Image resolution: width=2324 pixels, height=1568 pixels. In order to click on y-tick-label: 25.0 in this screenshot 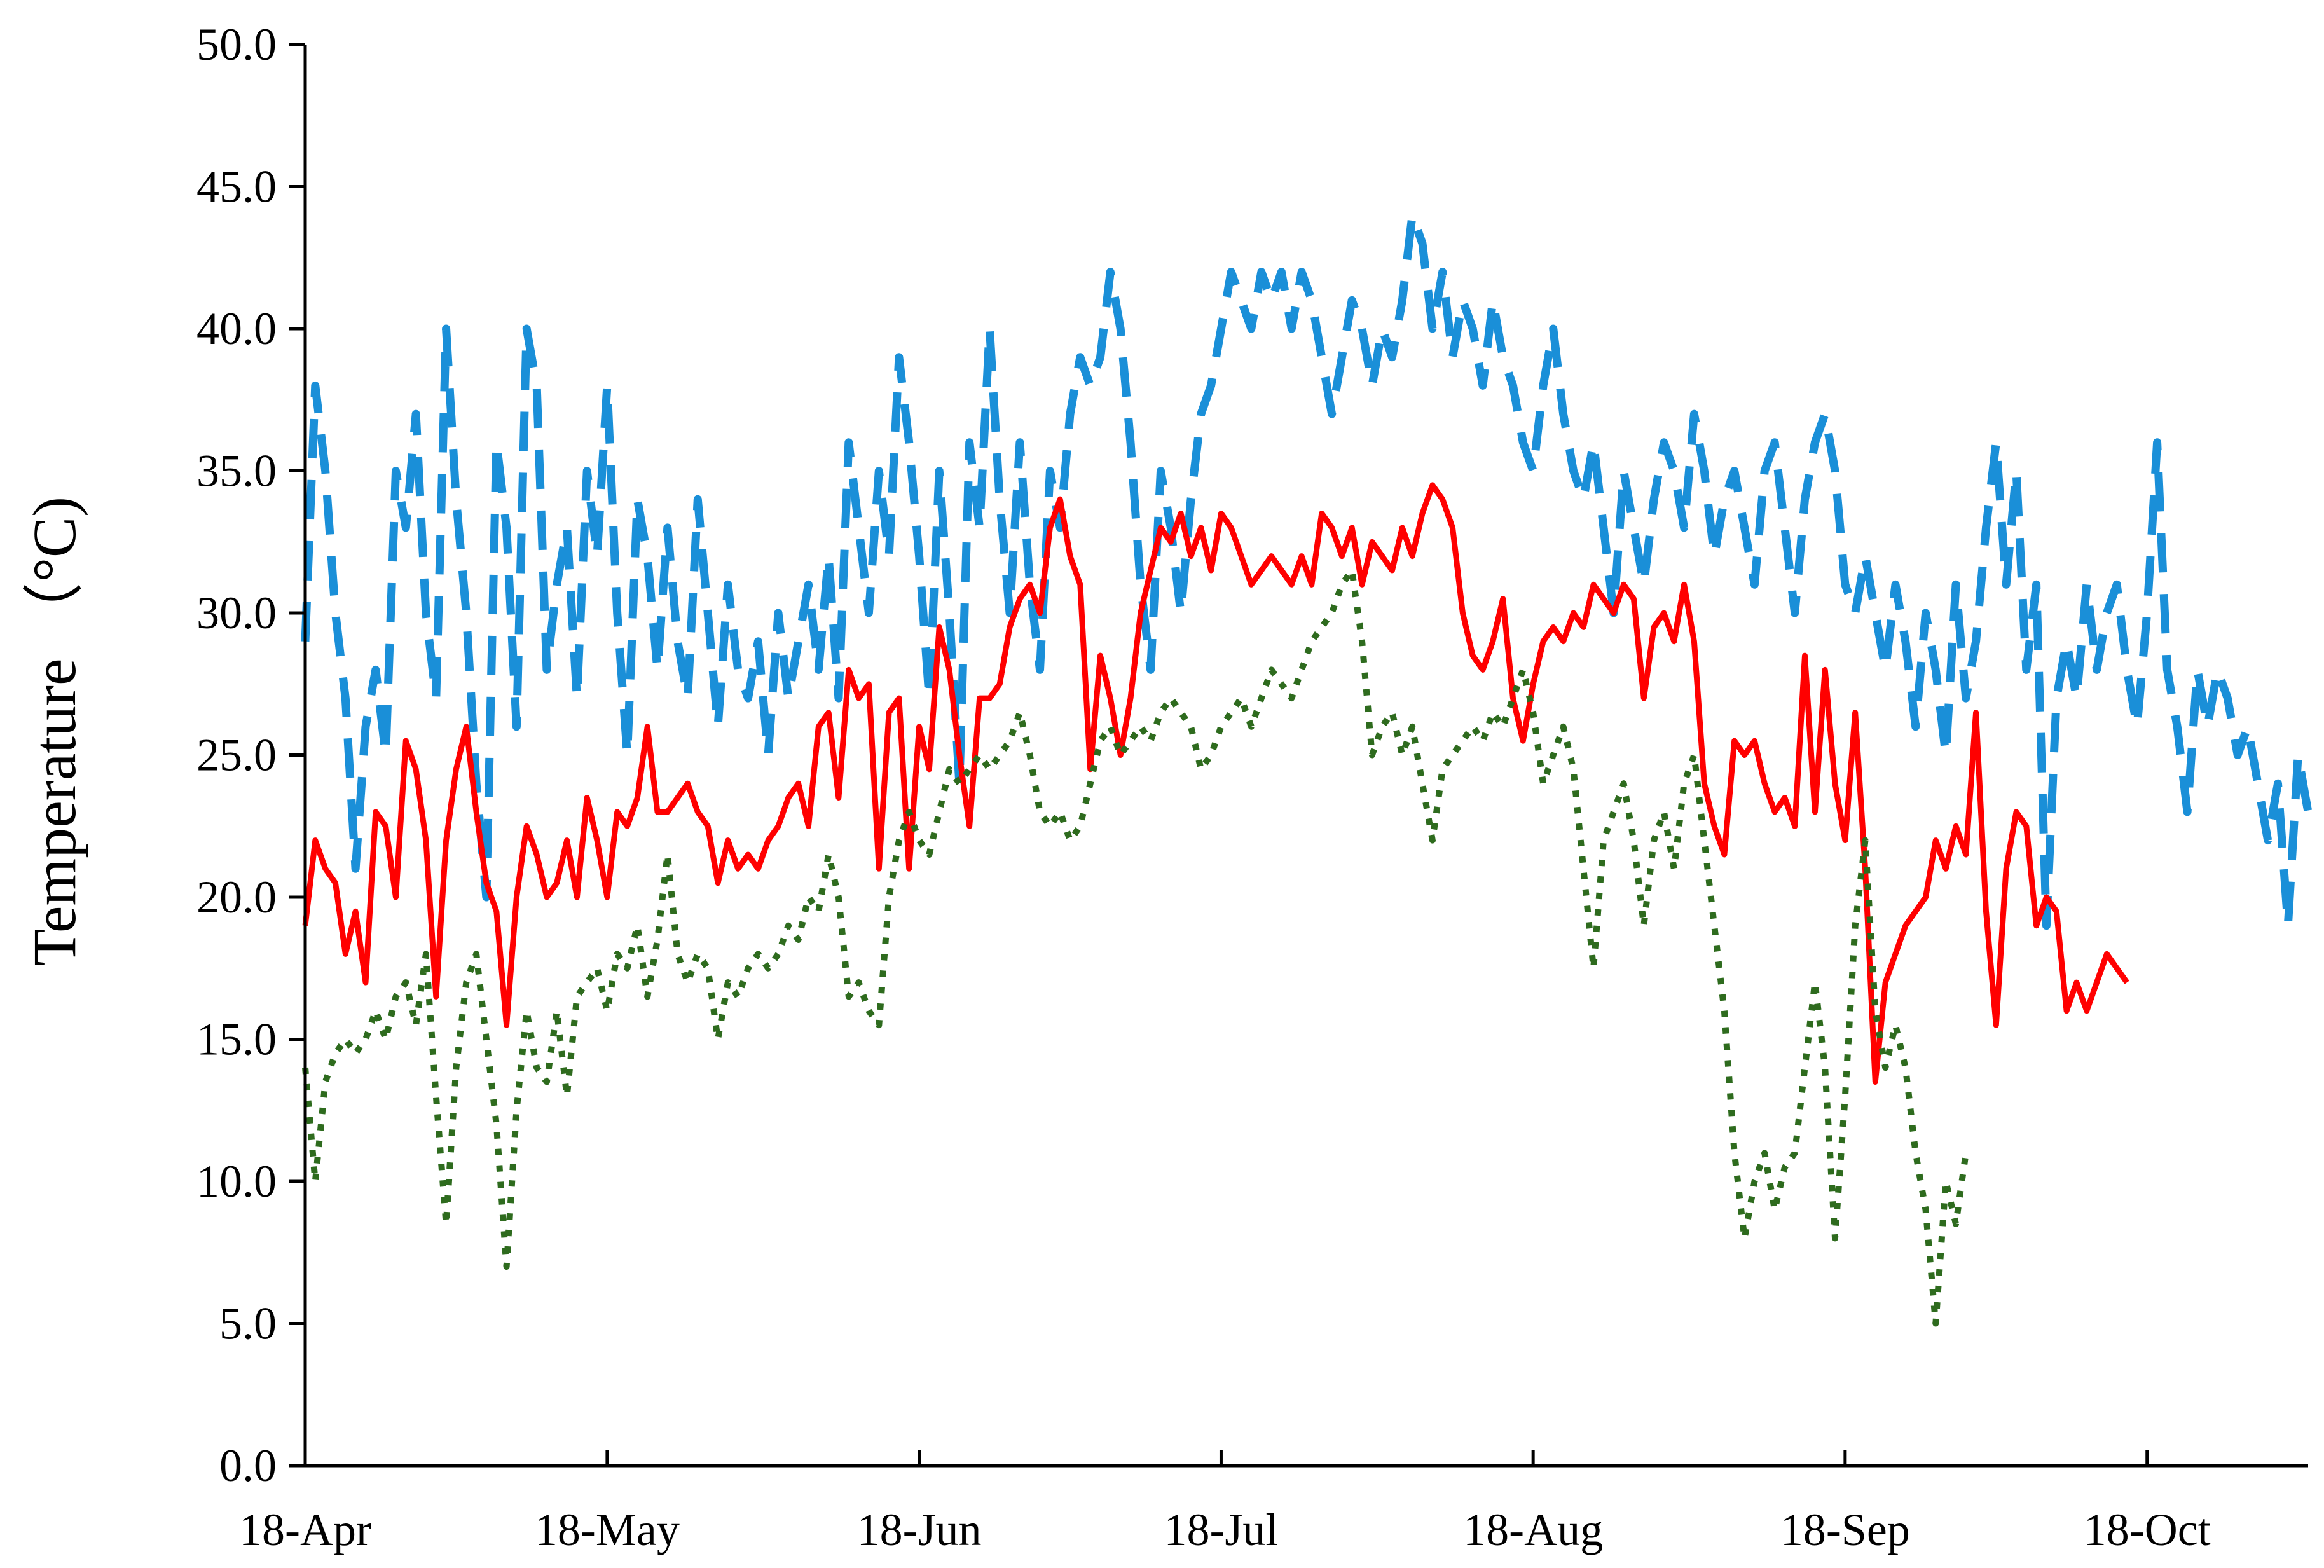, I will do `click(236, 755)`.